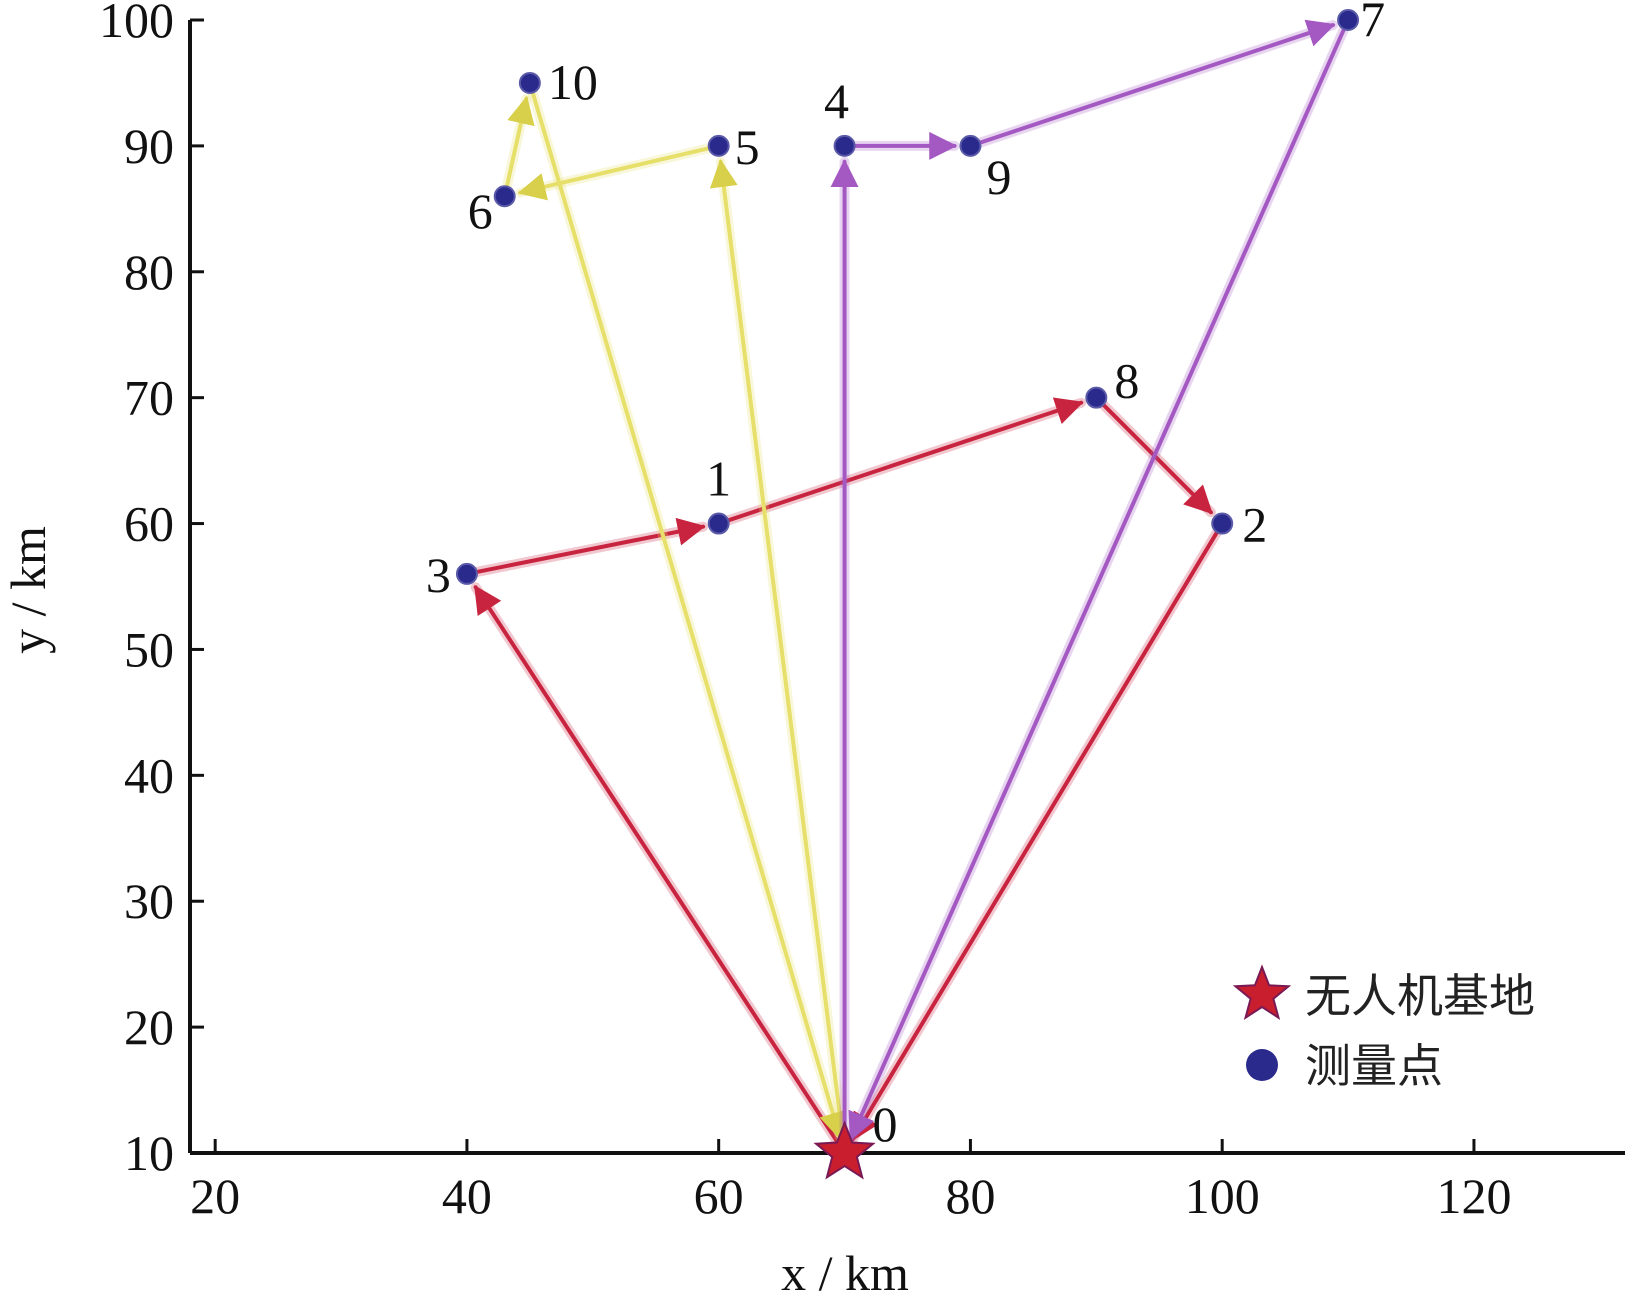 This screenshot has width=1635, height=1298. What do you see at coordinates (844, 1150) in the screenshot?
I see `base-star-marker` at bounding box center [844, 1150].